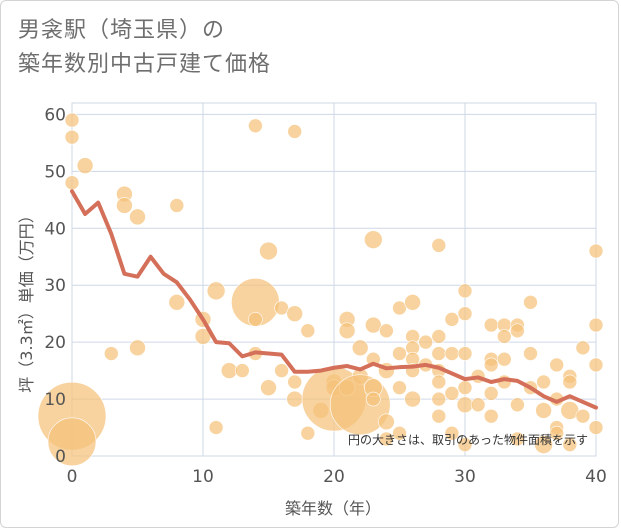 The width and height of the screenshot is (621, 530). Describe the element at coordinates (55, 172) in the screenshot. I see `y-tick-label: 50` at that location.